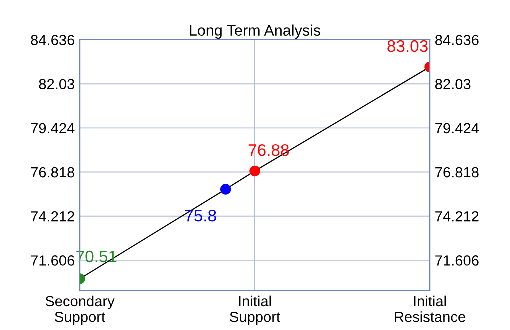 The image size is (510, 330). Describe the element at coordinates (200, 216) in the screenshot. I see `data-label: 75.8` at that location.